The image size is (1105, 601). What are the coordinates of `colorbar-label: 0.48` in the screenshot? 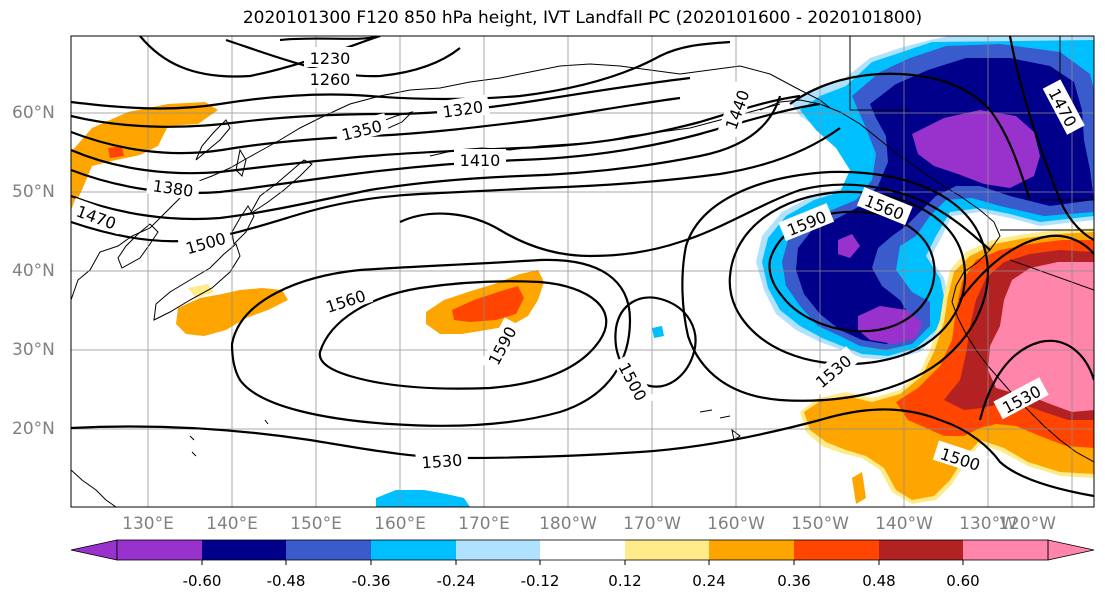 It's located at (879, 581).